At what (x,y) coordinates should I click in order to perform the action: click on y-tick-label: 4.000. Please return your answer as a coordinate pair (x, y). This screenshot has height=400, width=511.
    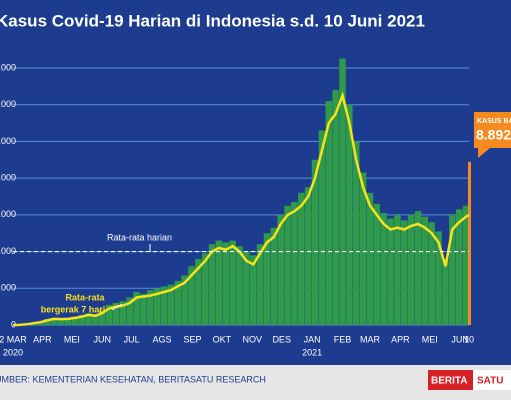
    Looking at the image, I should click on (8, 251).